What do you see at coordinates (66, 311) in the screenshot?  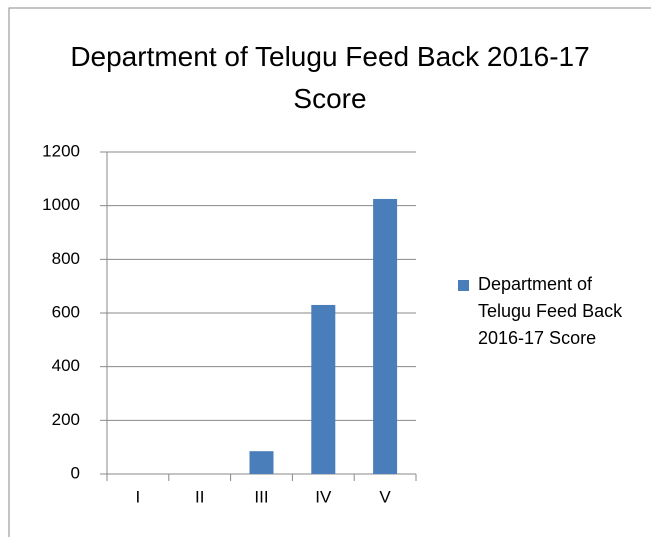 I see `y-tick-label: 600` at bounding box center [66, 311].